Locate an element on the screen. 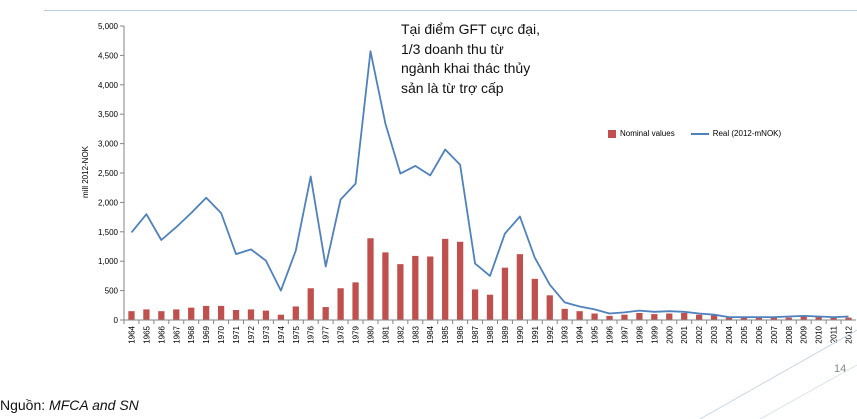 The height and width of the screenshot is (419, 857). x-tick-label: 2012 is located at coordinates (849, 334).